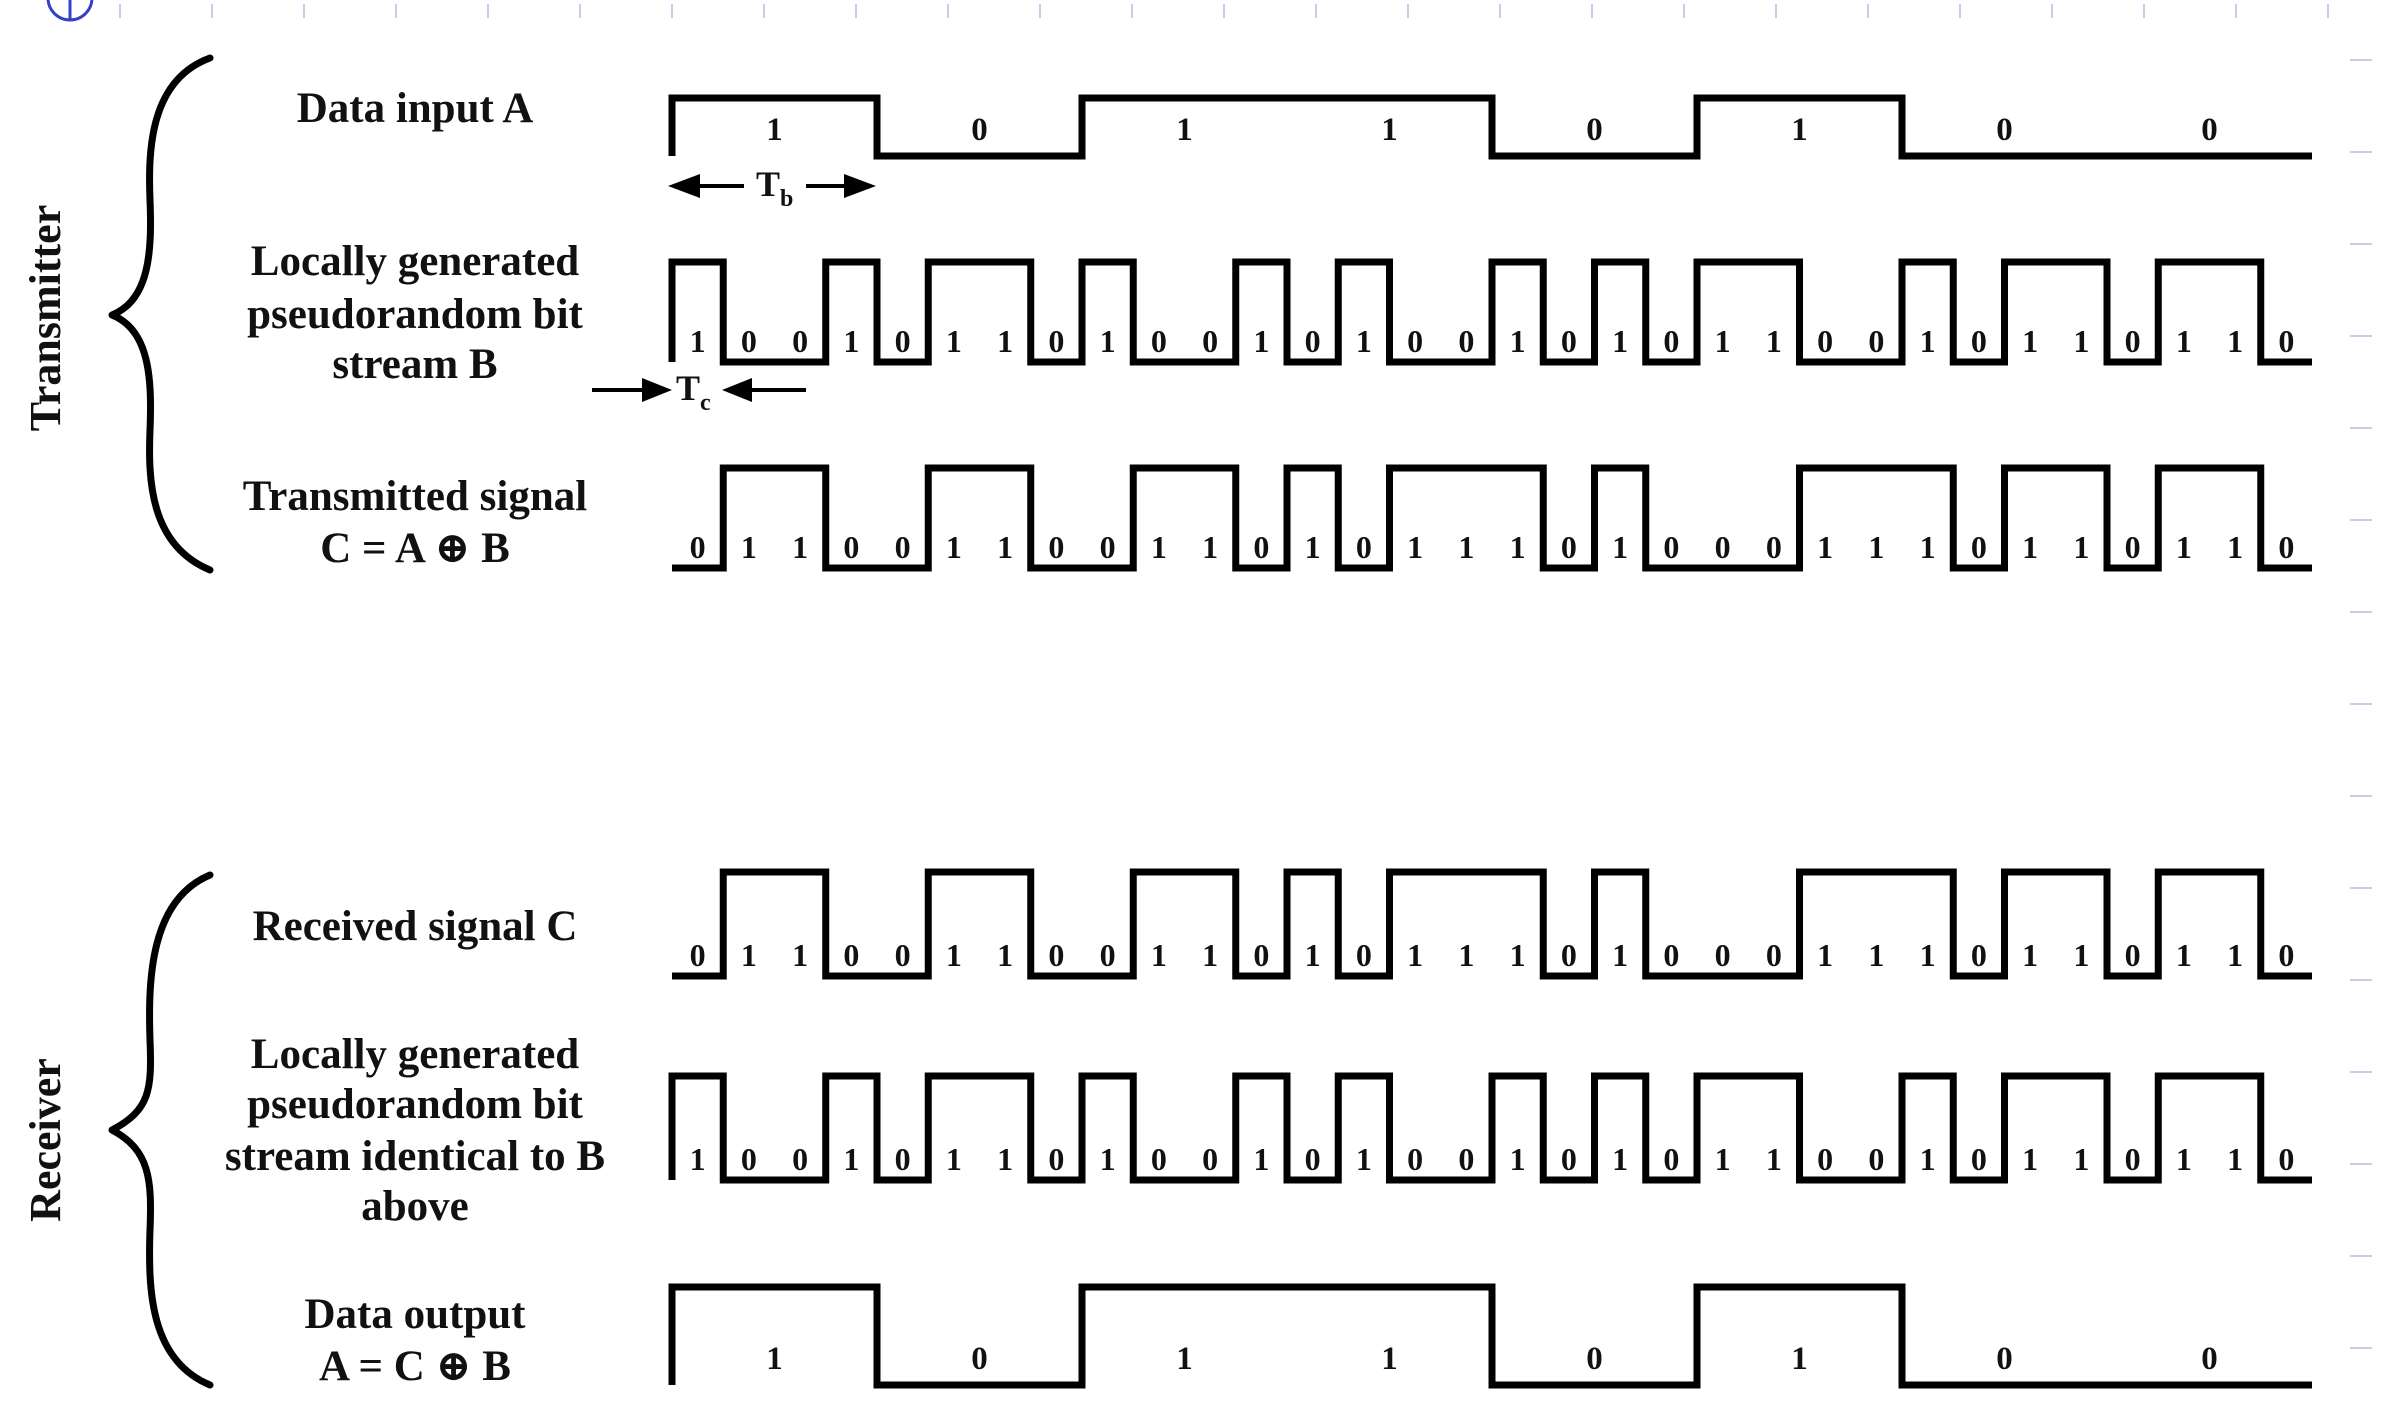 This screenshot has width=2382, height=1416. Describe the element at coordinates (415, 1054) in the screenshot. I see `pn-stream-b-rx-label-line: Locally generated` at that location.